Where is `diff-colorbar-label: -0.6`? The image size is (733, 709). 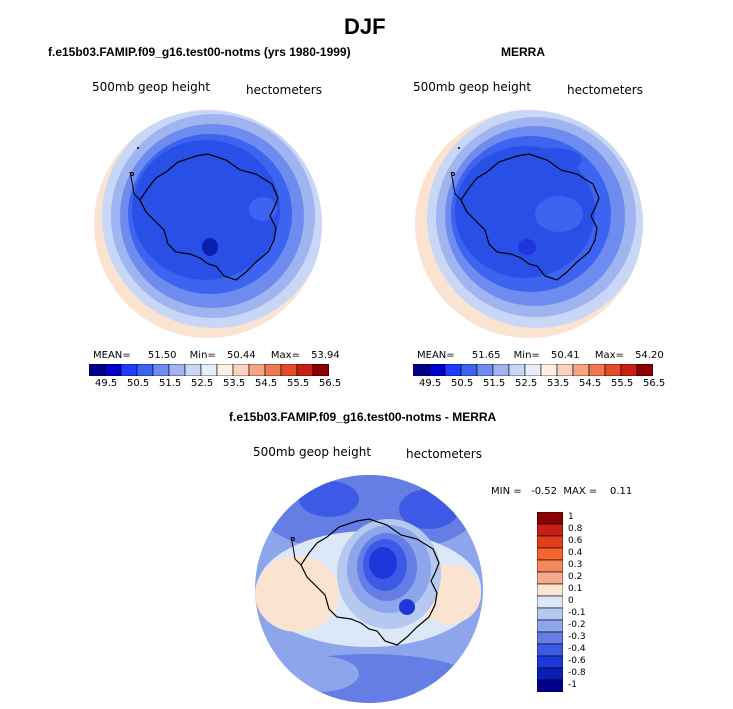
diff-colorbar-label: -0.6 is located at coordinates (577, 661).